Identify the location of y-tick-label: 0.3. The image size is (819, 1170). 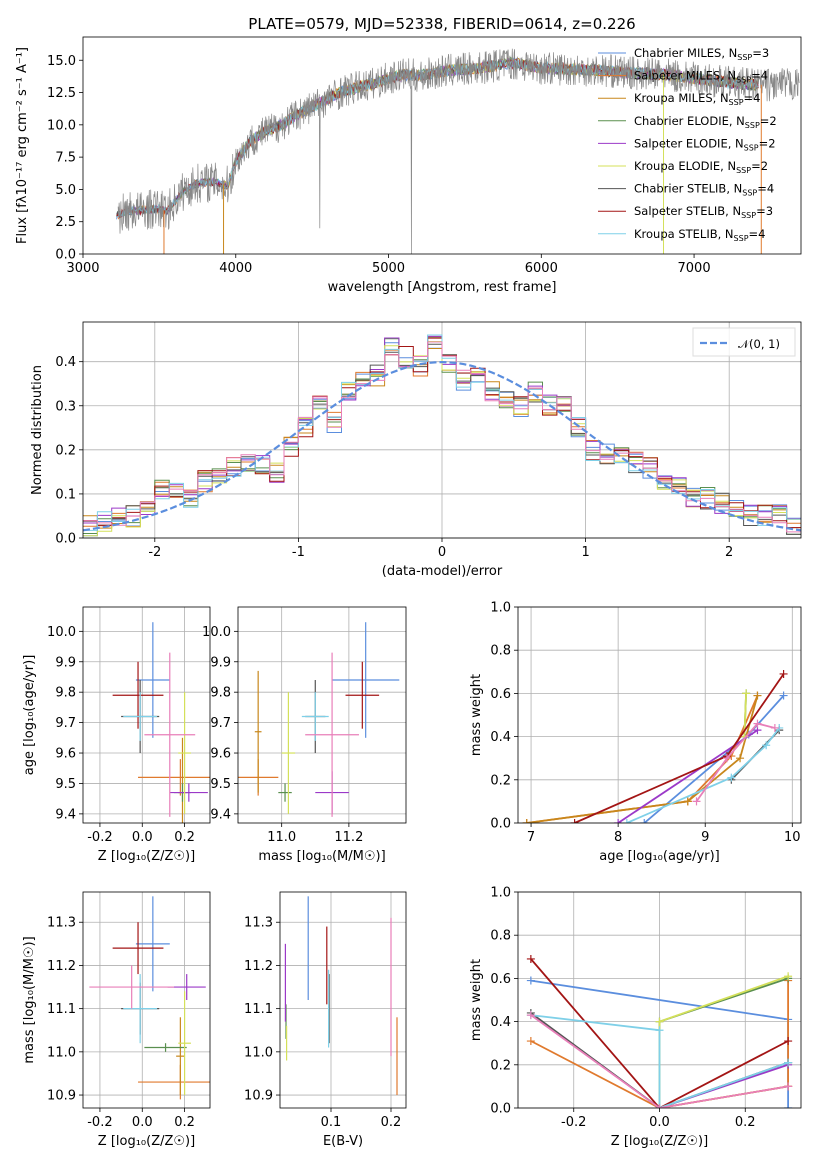
(65, 406).